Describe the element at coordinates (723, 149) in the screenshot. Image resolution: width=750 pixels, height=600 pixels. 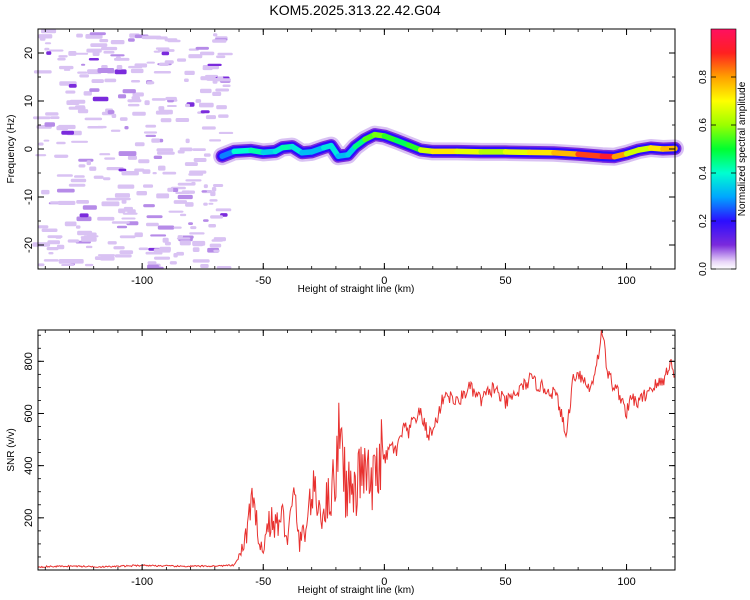
I see `colorbar-gradient` at that location.